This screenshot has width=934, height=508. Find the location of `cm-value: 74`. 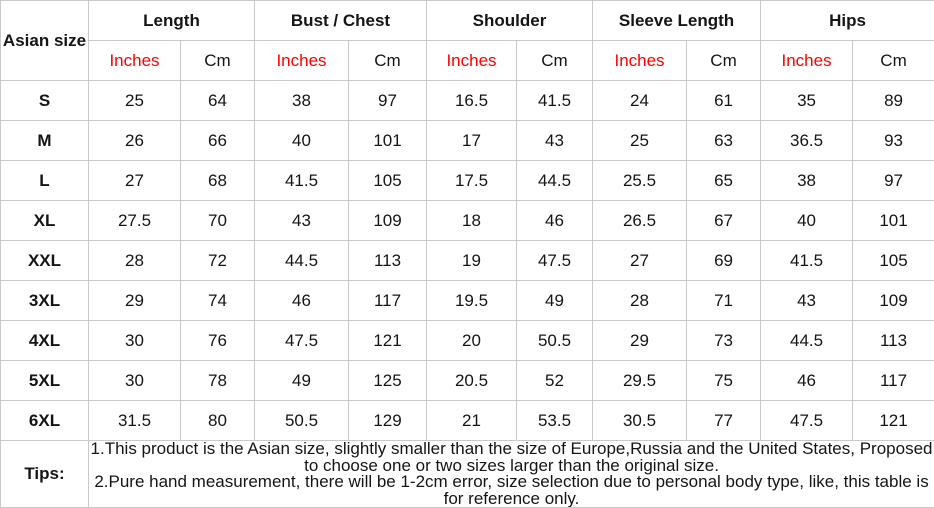

cm-value: 74 is located at coordinates (218, 301).